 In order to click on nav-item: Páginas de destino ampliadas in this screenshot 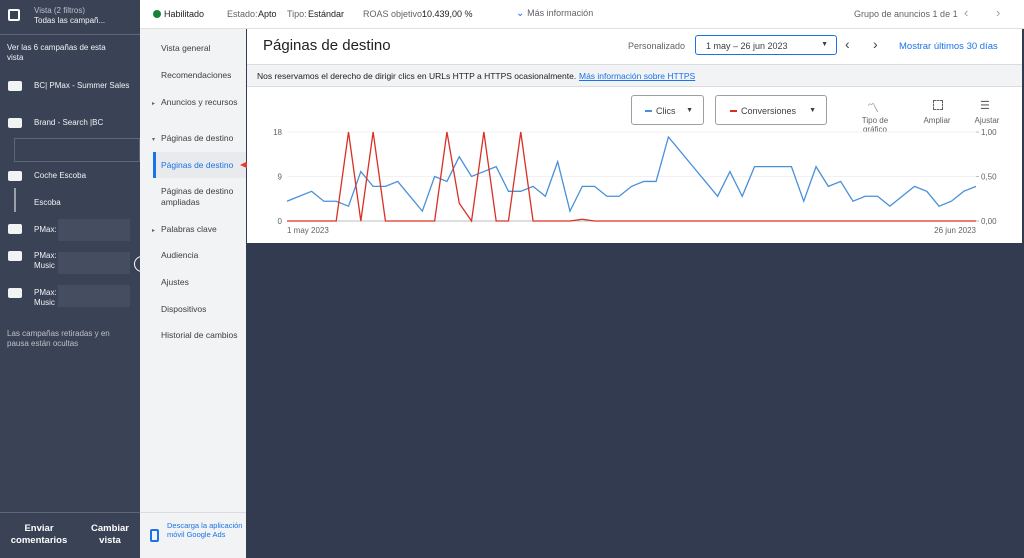, I will do `click(197, 196)`.